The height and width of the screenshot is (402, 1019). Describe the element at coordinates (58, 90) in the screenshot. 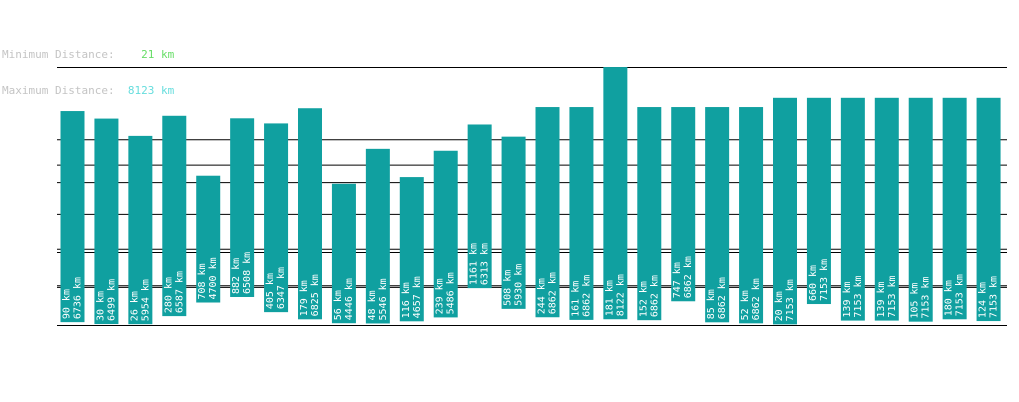

I see `max-distance-label: Maximum Distance:` at that location.